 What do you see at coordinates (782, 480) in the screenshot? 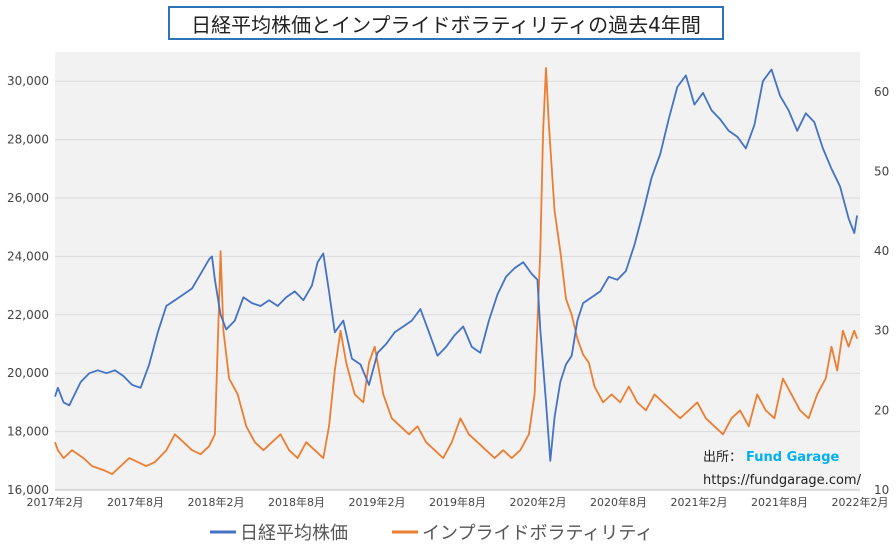
I see `source-url: https://fundgarage.com/` at bounding box center [782, 480].